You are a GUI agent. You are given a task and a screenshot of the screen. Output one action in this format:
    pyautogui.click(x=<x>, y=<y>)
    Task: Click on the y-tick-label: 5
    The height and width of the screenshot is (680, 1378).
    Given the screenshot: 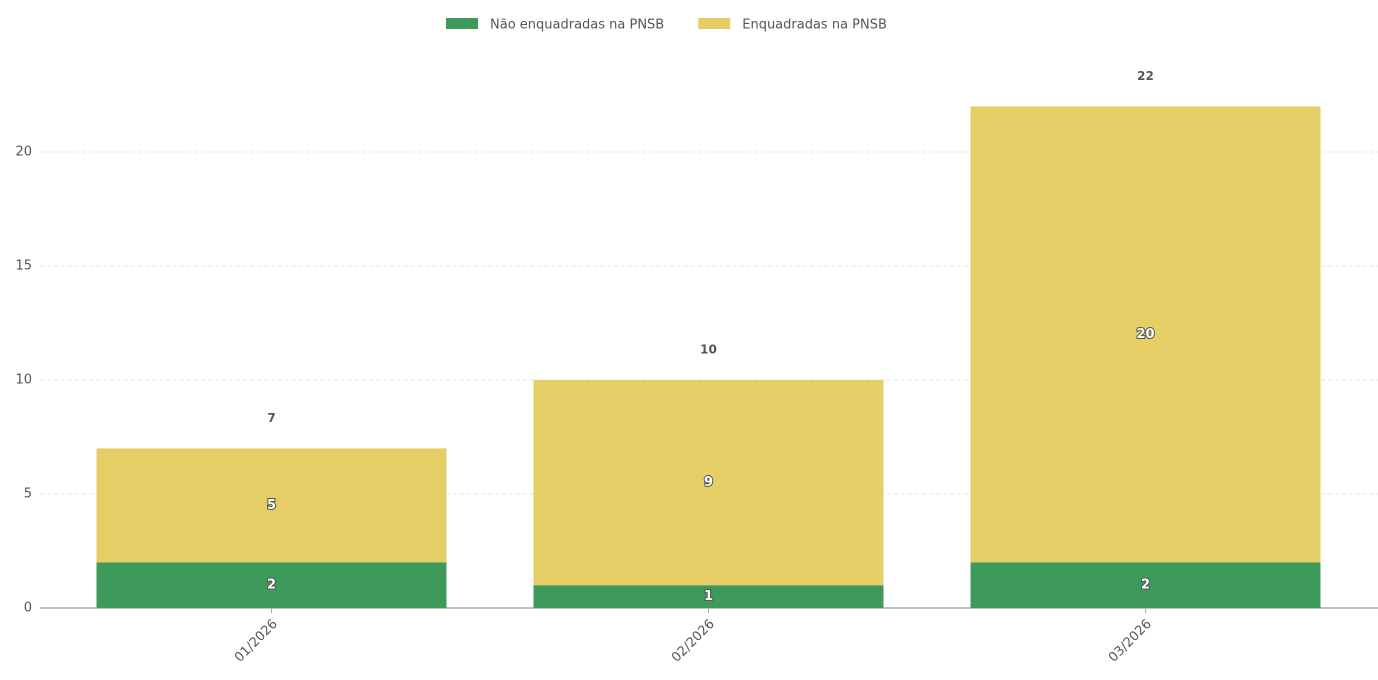 What is the action you would take?
    pyautogui.click(x=28, y=494)
    